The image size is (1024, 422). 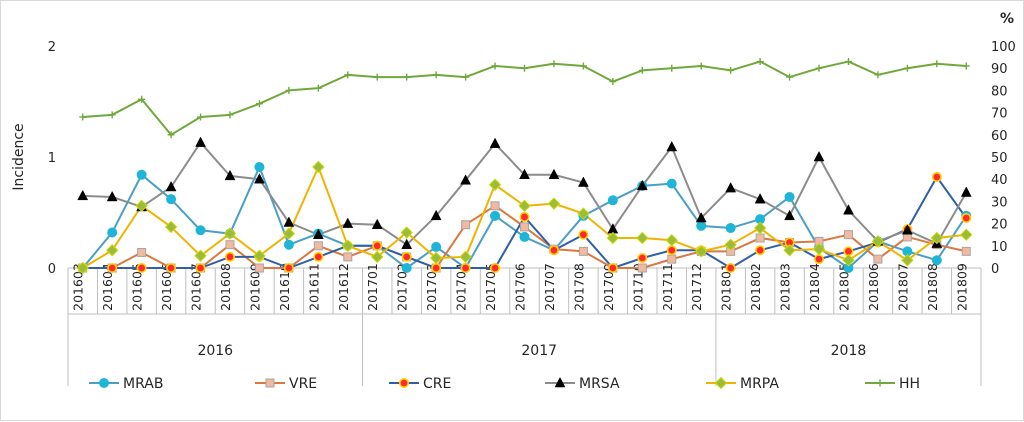 I want to click on y2-tick-label: 0, so click(x=995, y=269).